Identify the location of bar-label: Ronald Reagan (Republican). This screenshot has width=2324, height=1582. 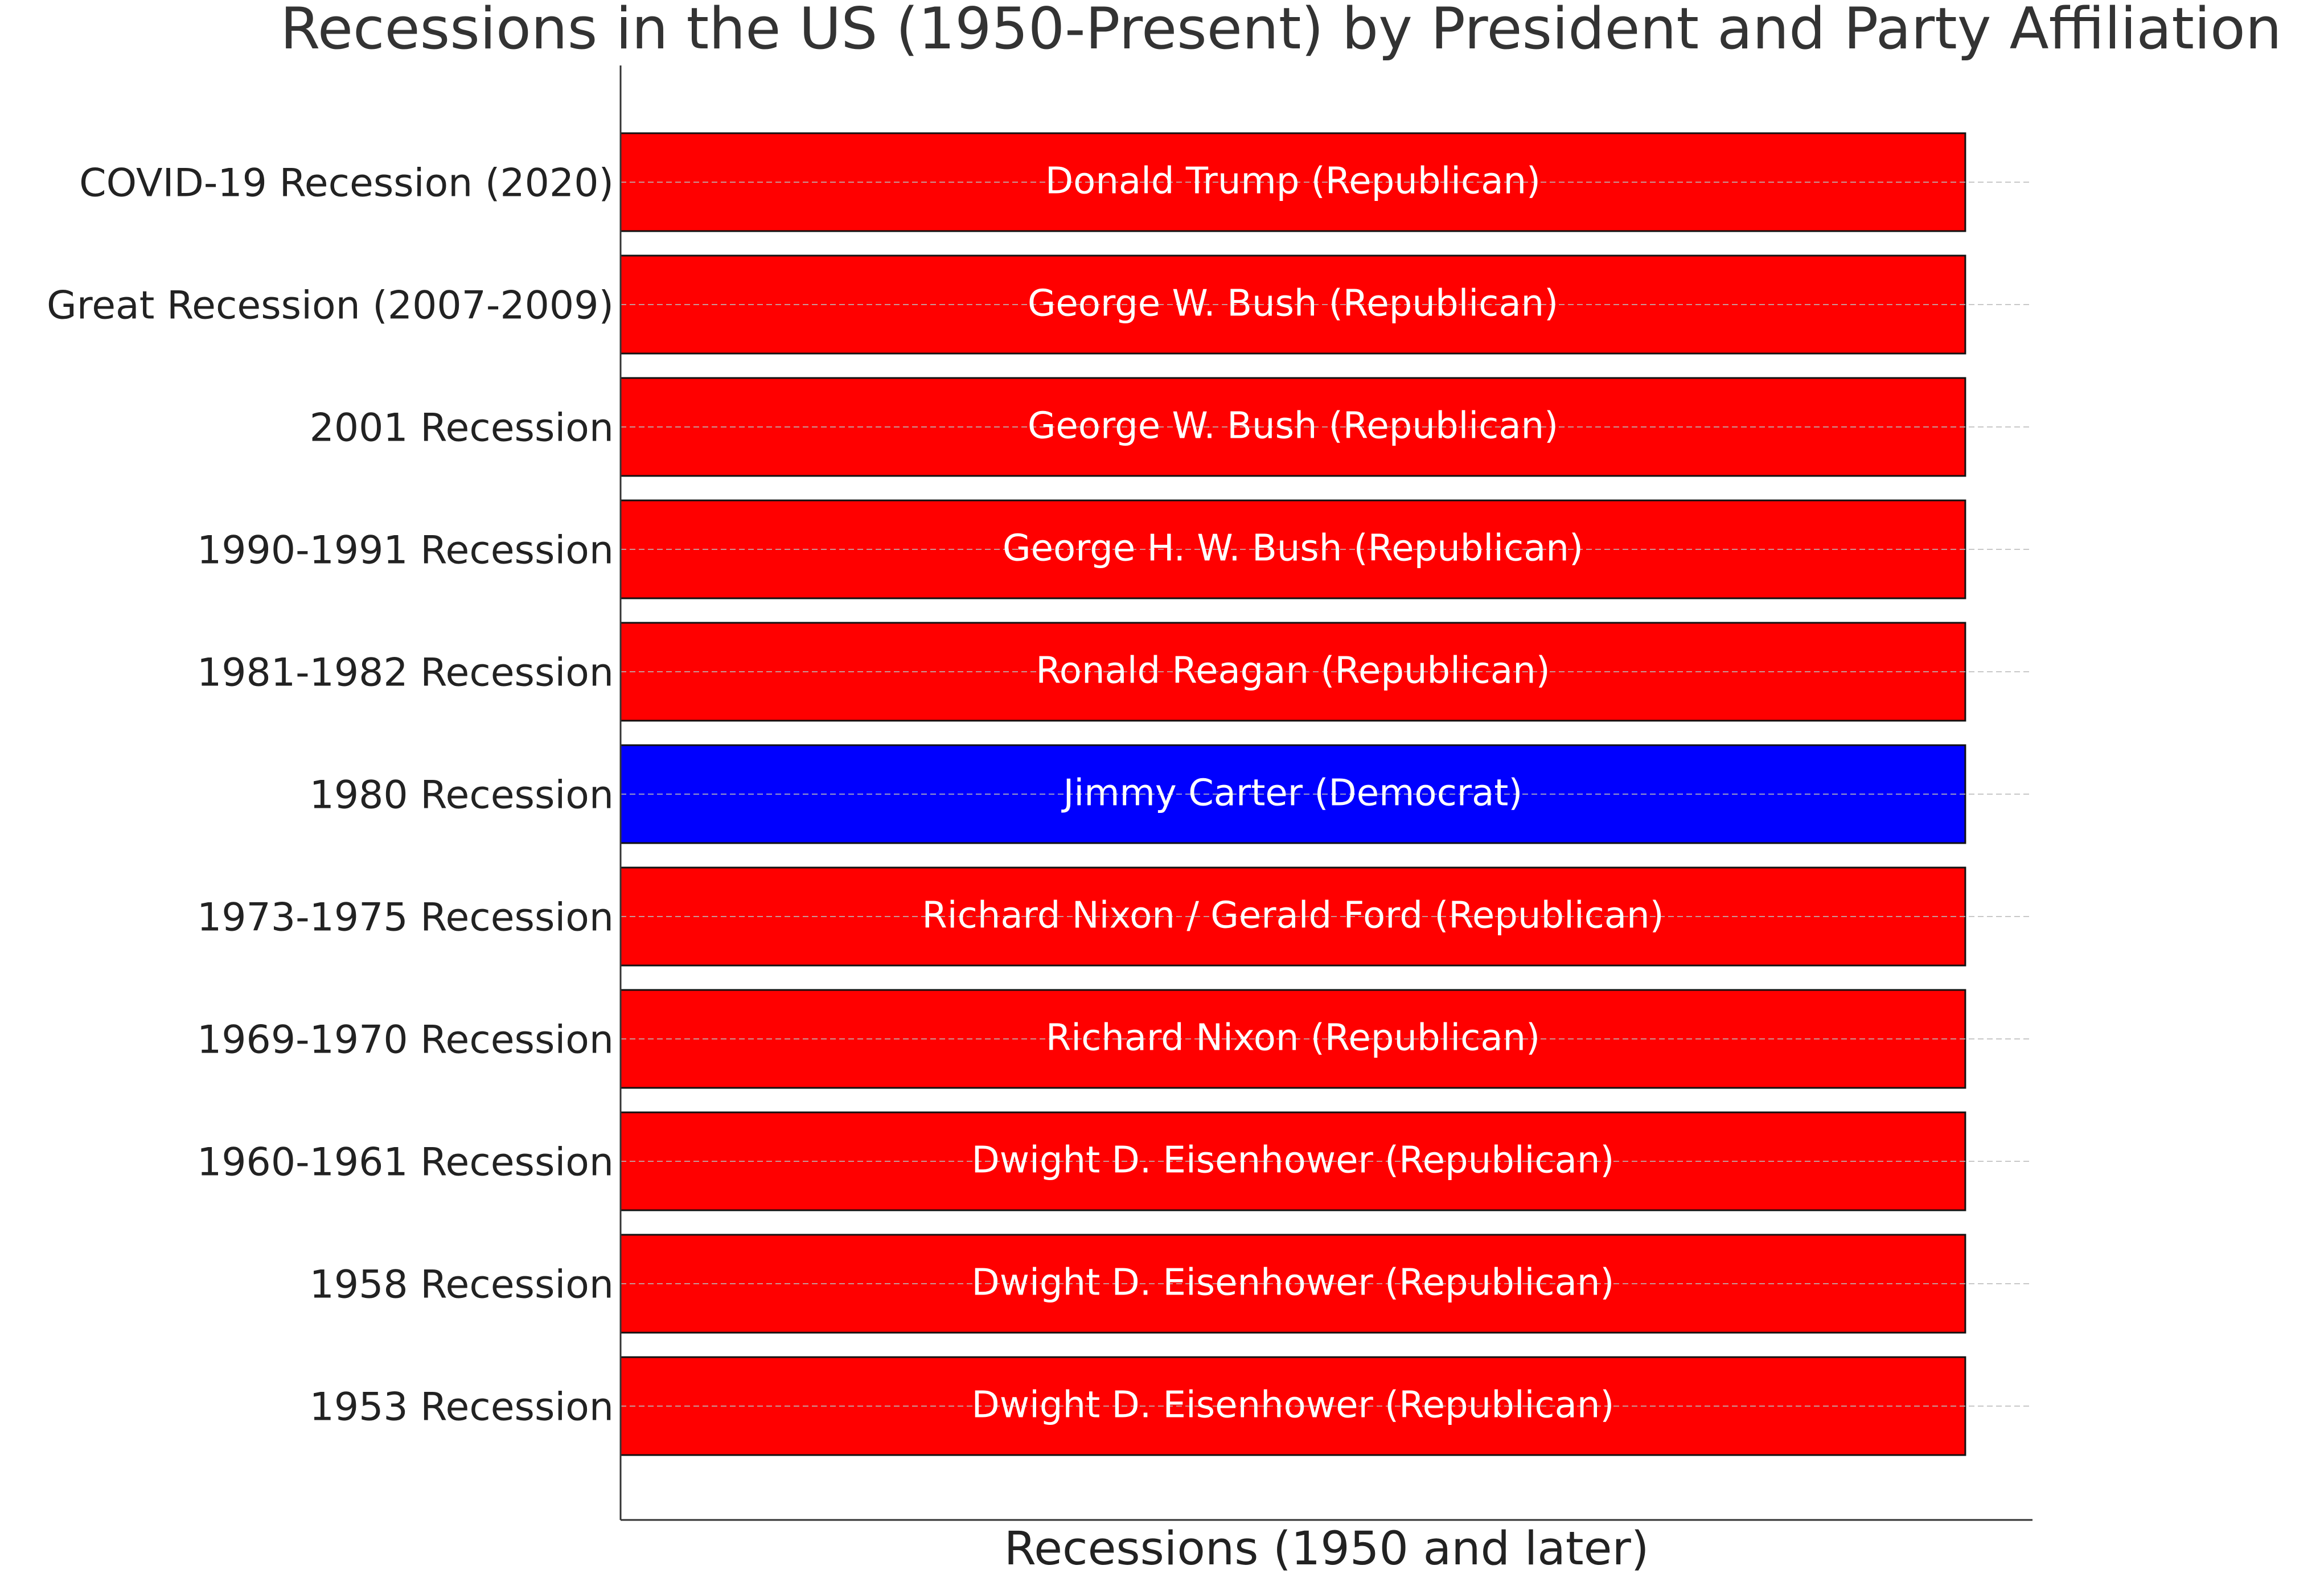
(1293, 671).